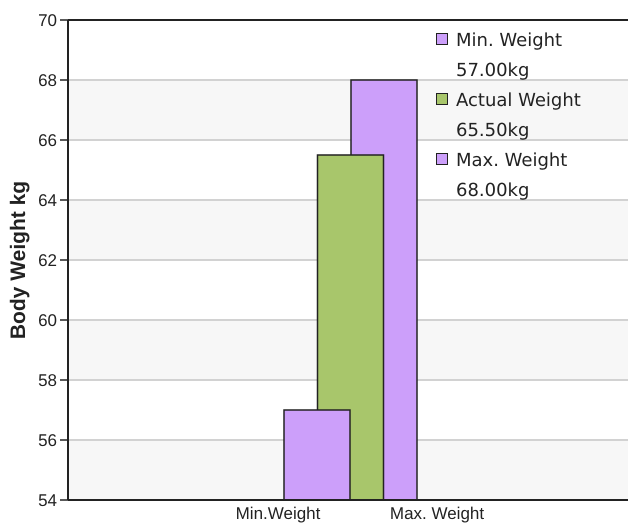  What do you see at coordinates (47, 500) in the screenshot?
I see `y-tick-label: 54` at bounding box center [47, 500].